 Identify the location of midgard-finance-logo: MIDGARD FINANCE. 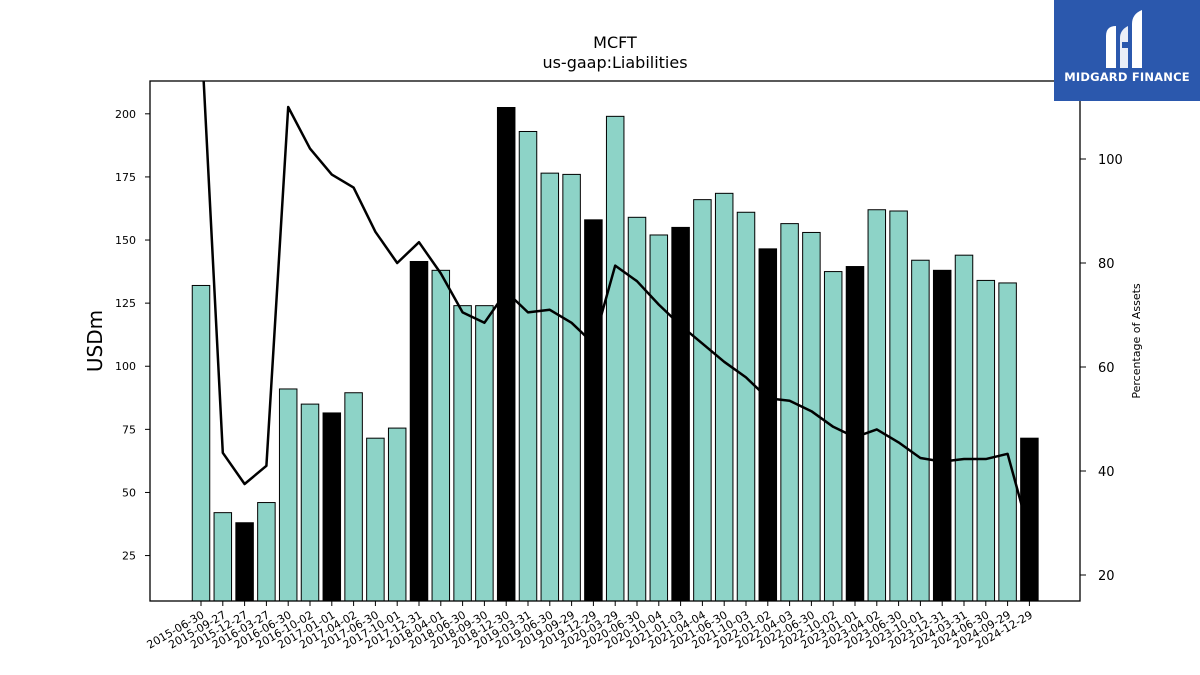
(1127, 50).